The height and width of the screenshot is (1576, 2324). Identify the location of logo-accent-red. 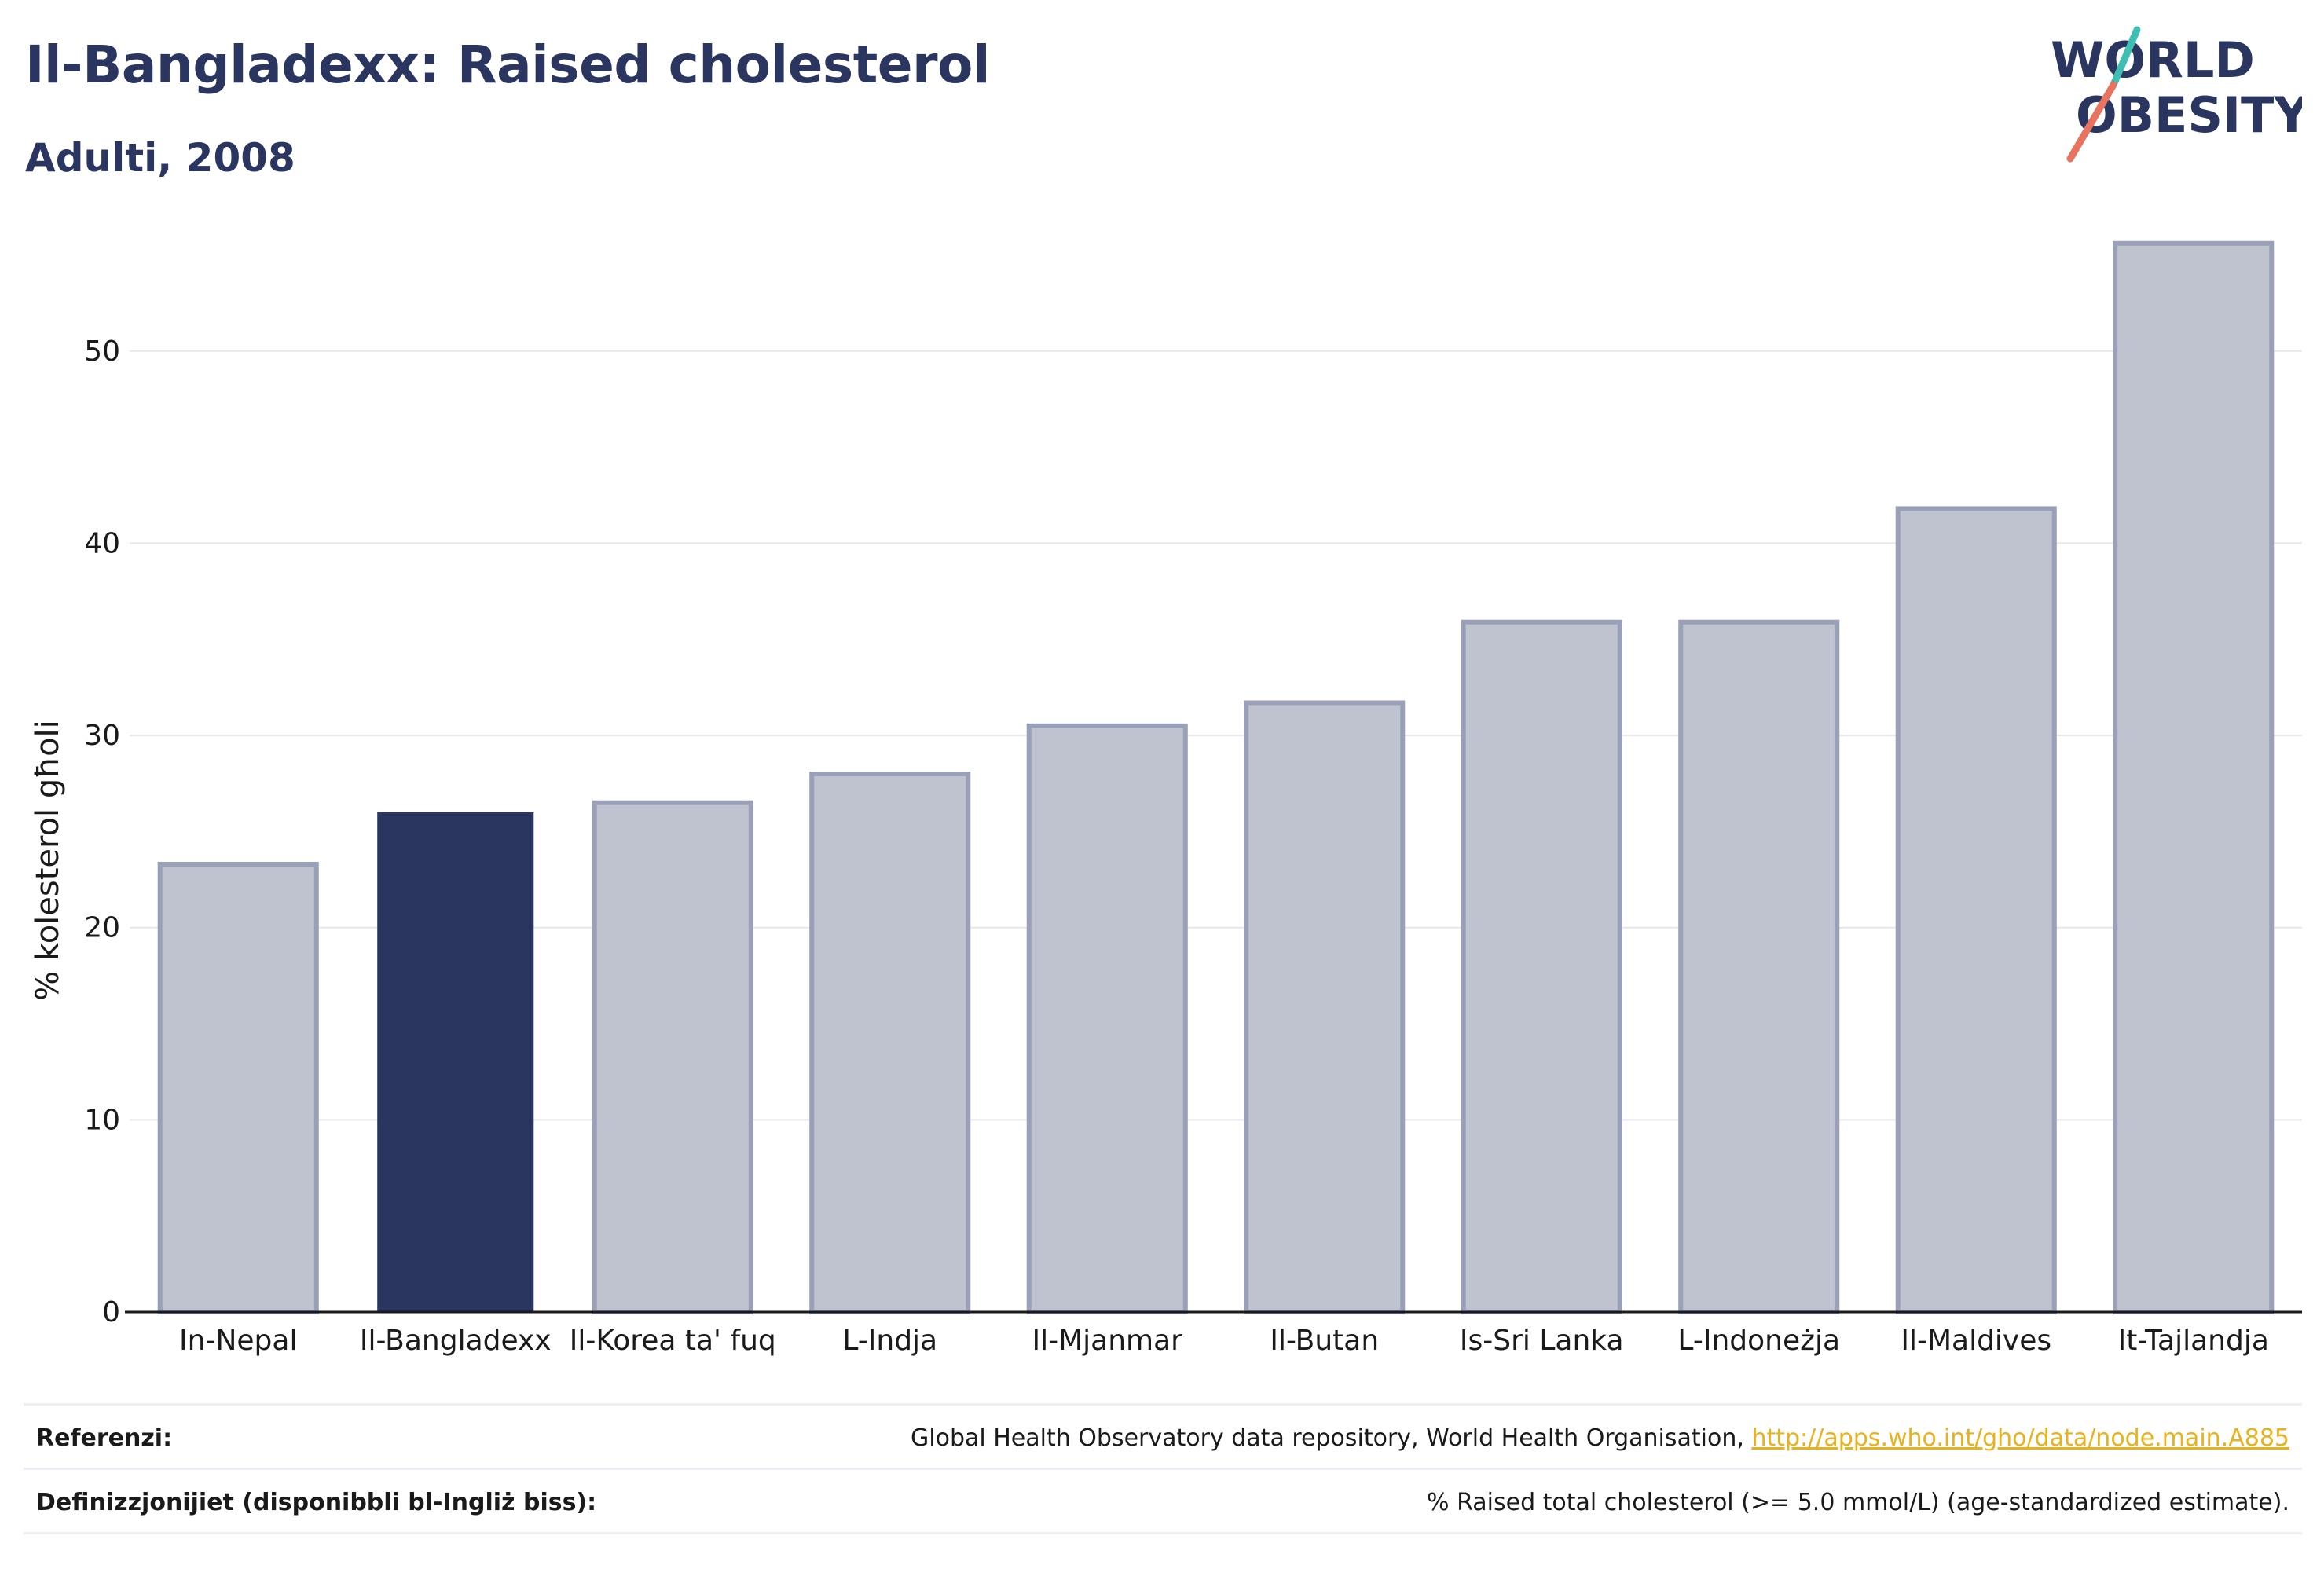
(2091, 122).